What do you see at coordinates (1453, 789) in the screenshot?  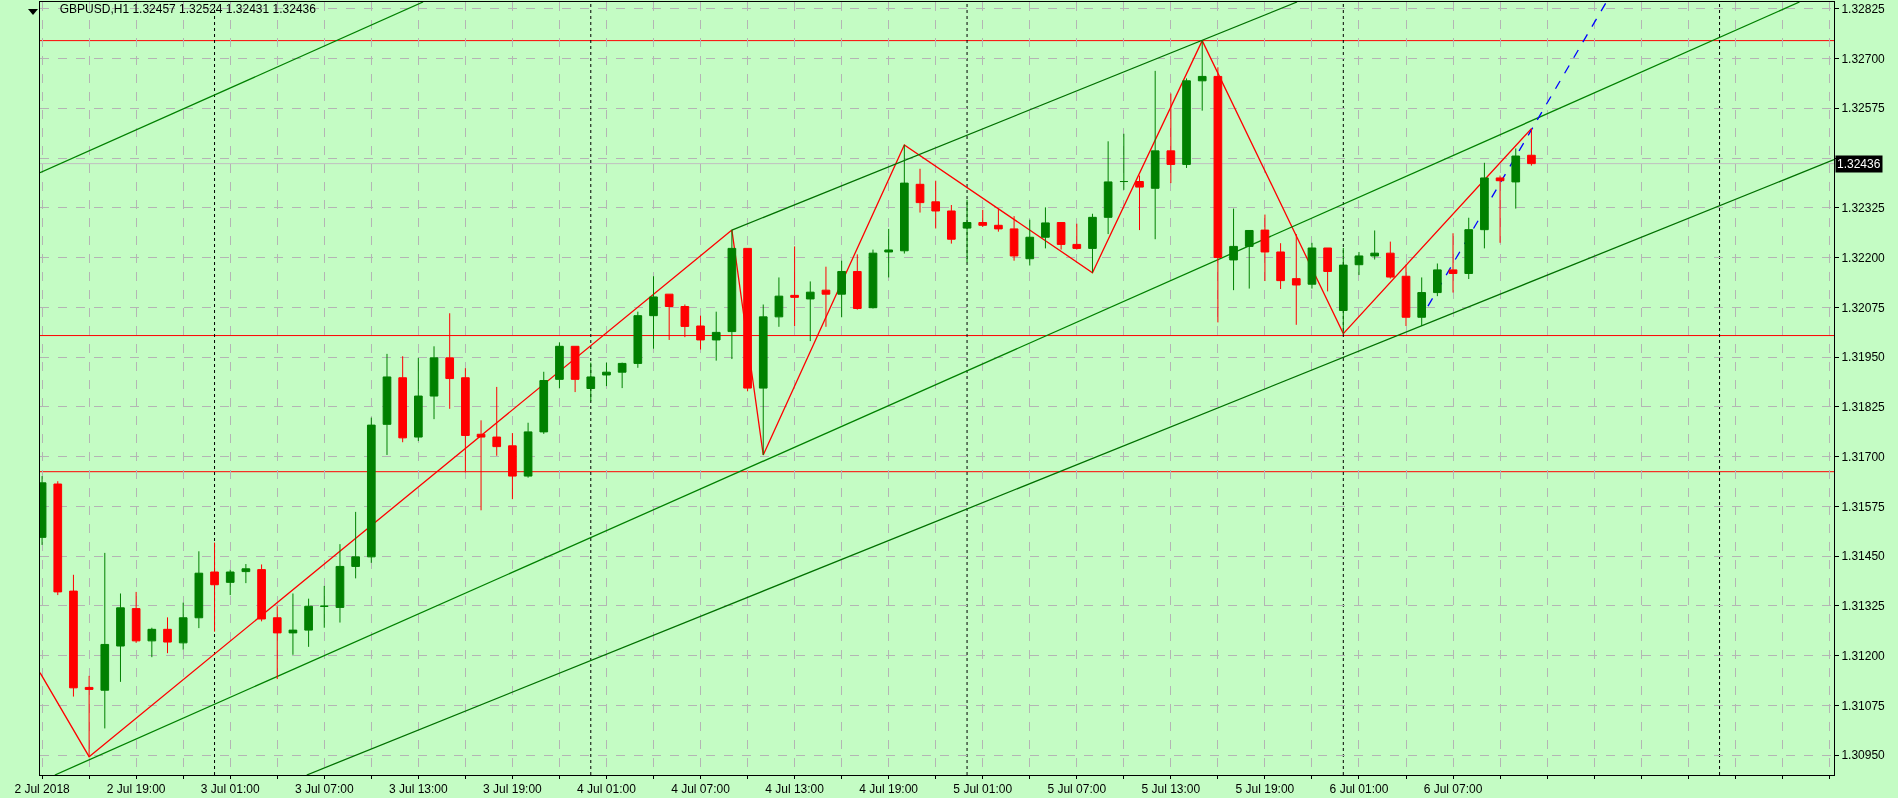 I see `x-tick-label: 6 Jul 07:00` at bounding box center [1453, 789].